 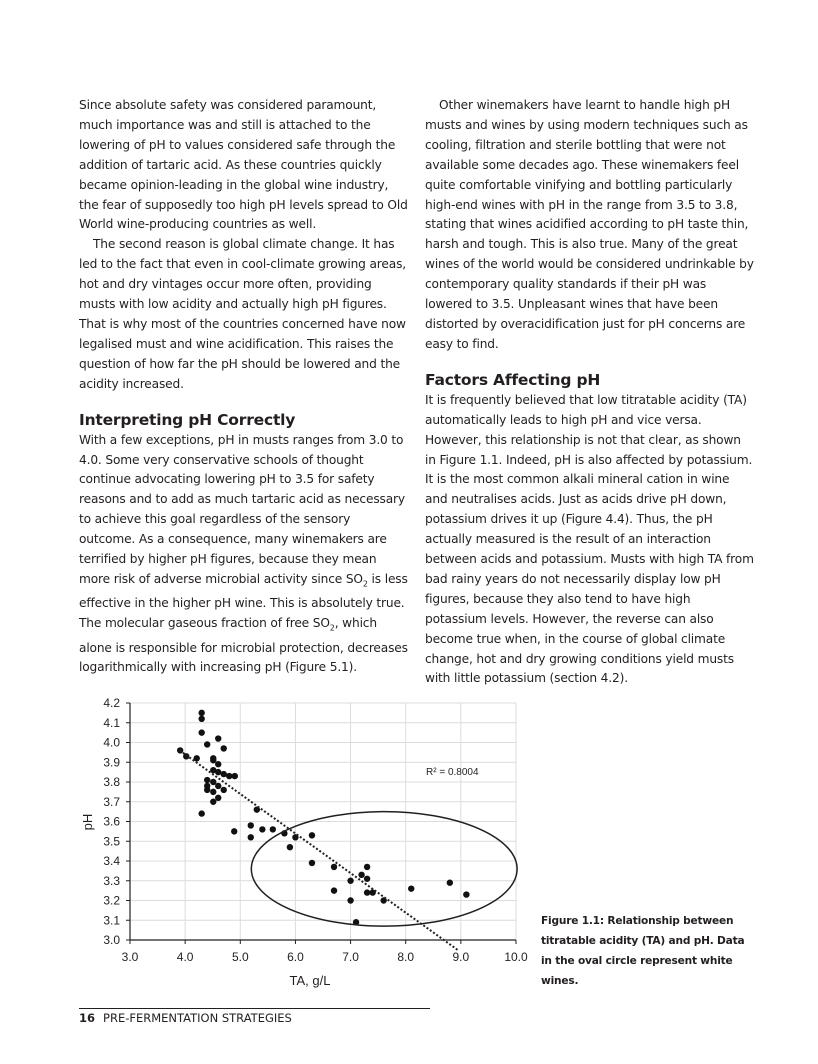 What do you see at coordinates (111, 861) in the screenshot?
I see `y-tick-label: 3.4` at bounding box center [111, 861].